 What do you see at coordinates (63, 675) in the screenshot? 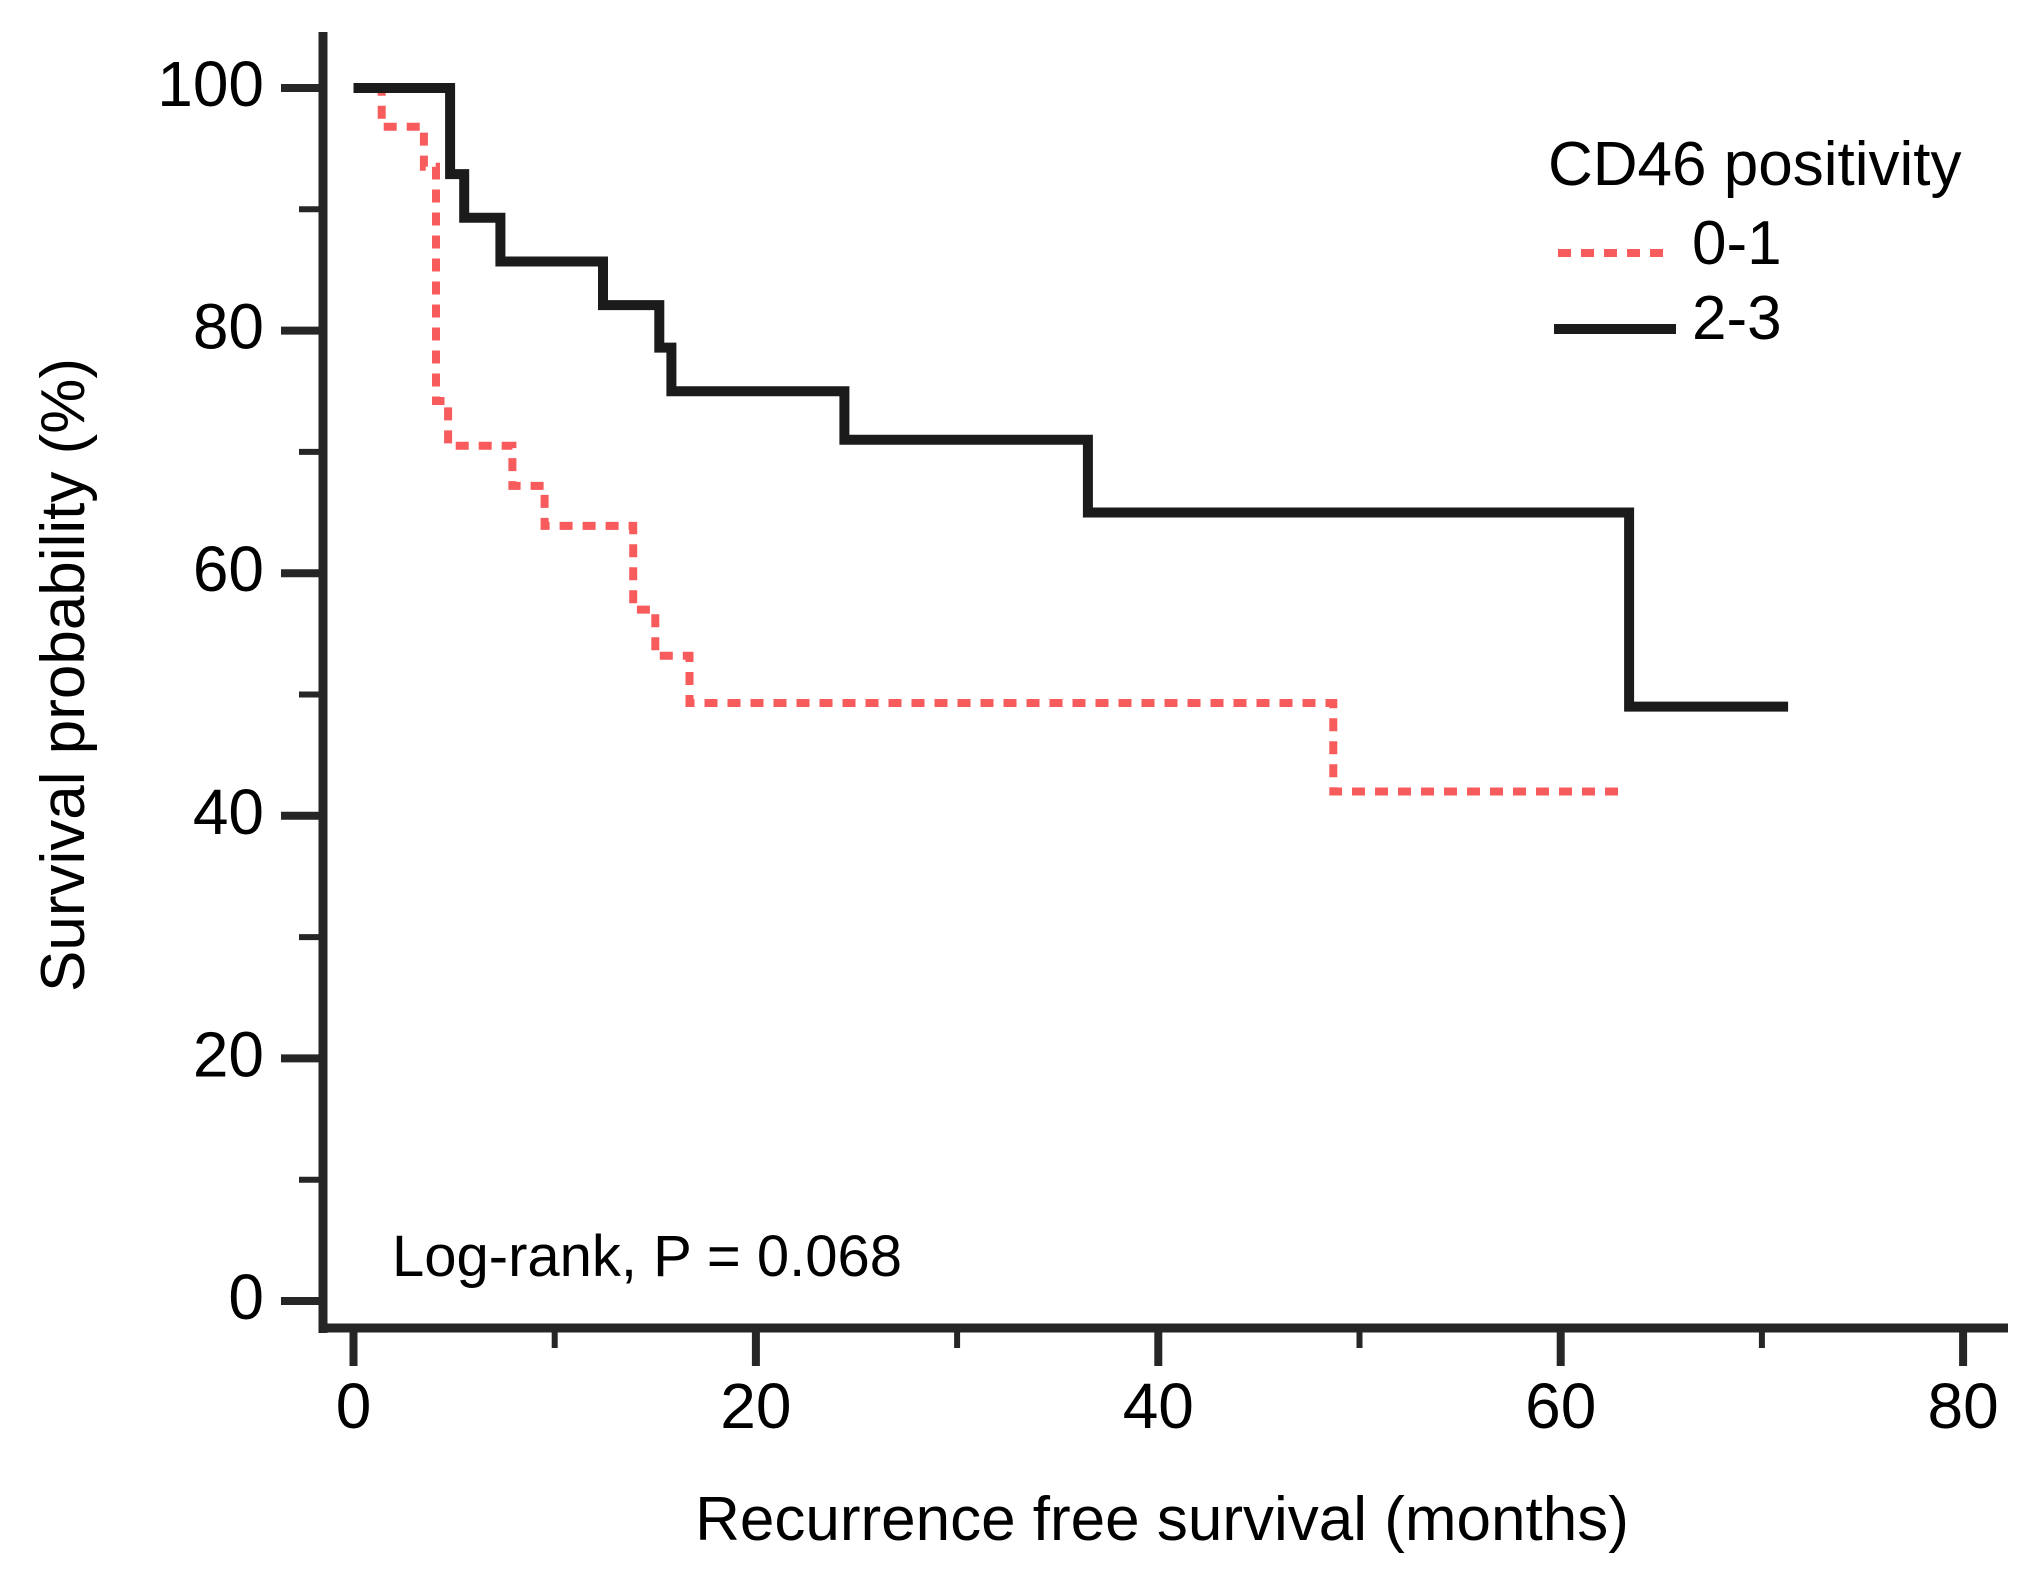
I see `y-axis-title: Survival probability (%)` at bounding box center [63, 675].